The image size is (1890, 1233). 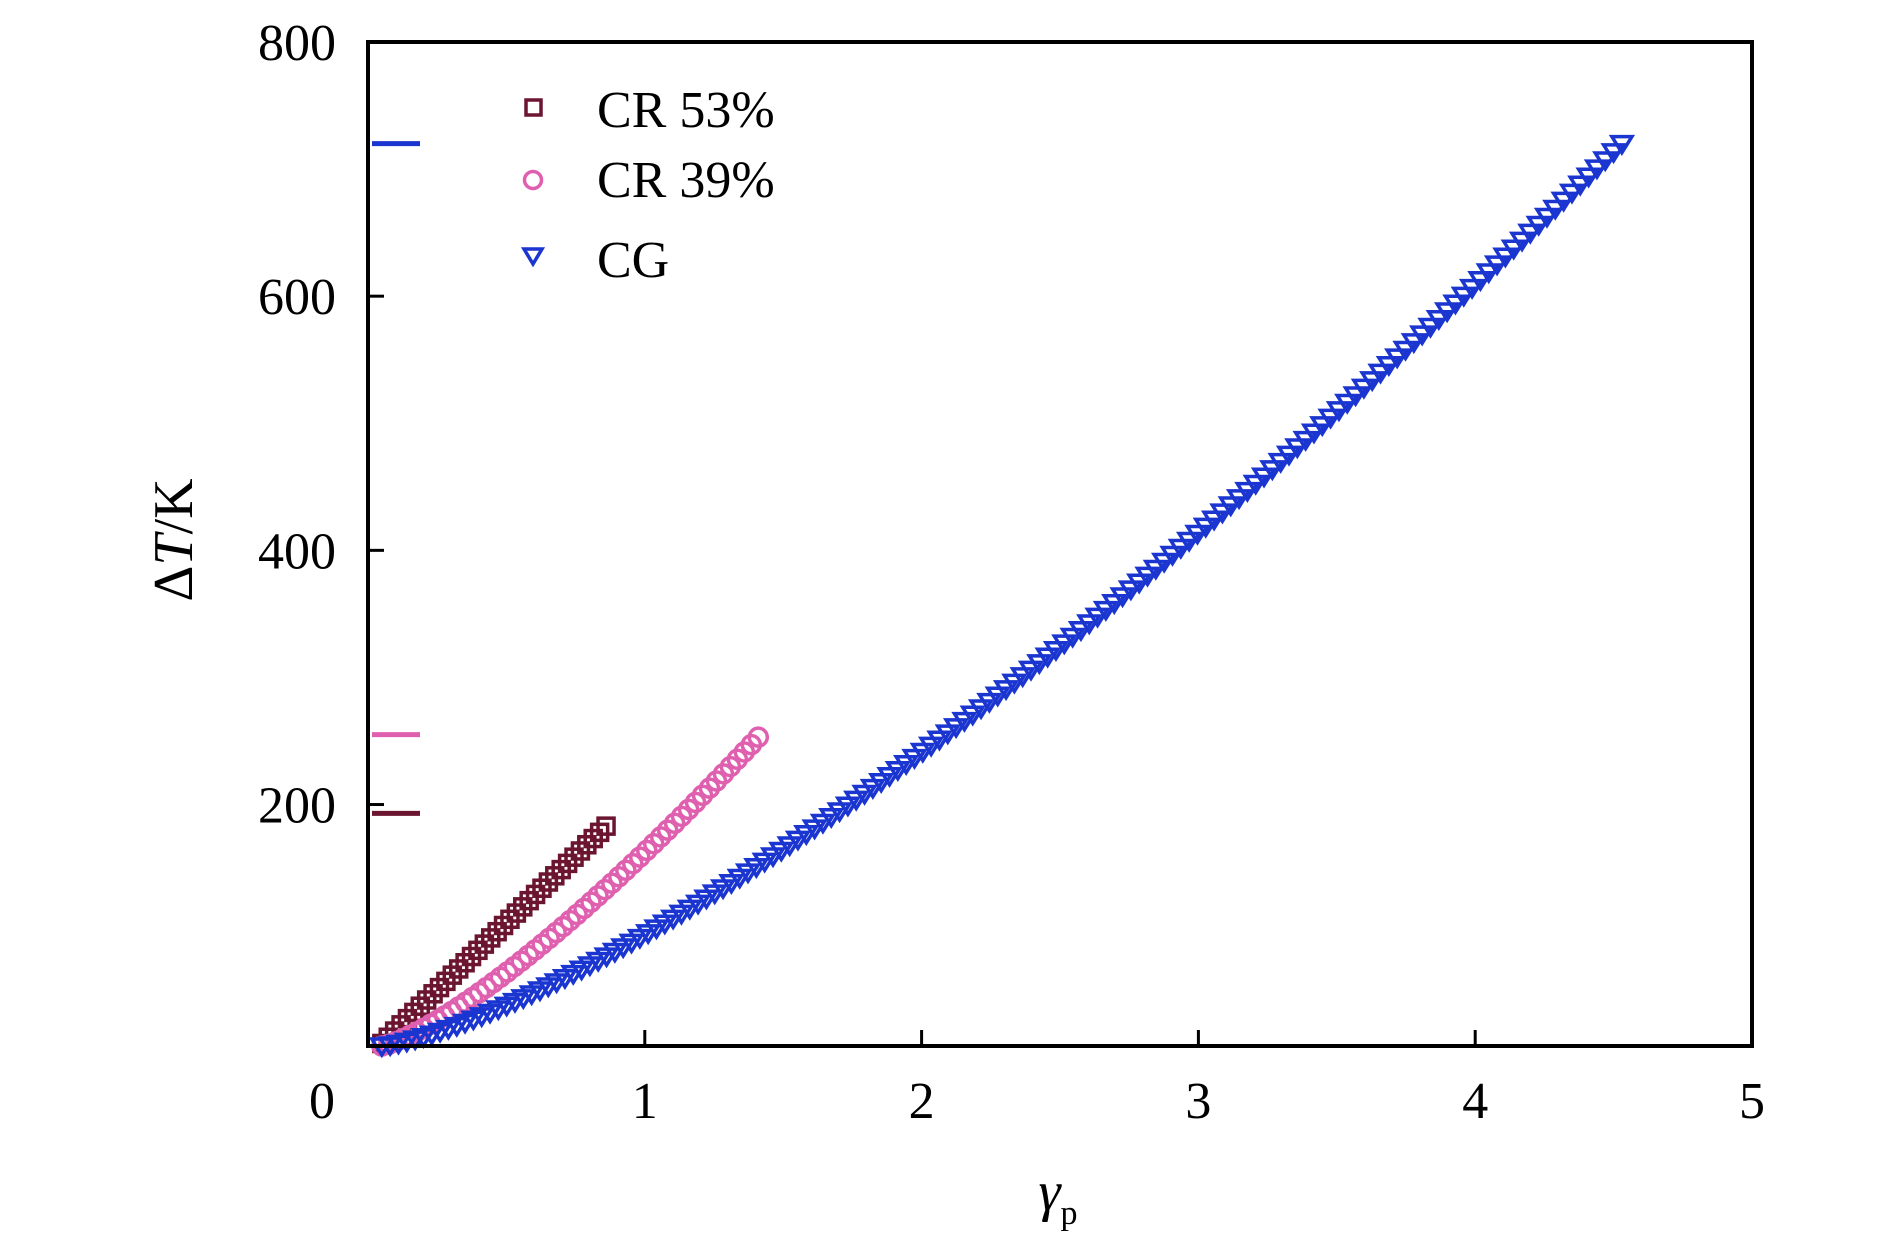 What do you see at coordinates (297, 551) in the screenshot?
I see `y-tick-label: 400` at bounding box center [297, 551].